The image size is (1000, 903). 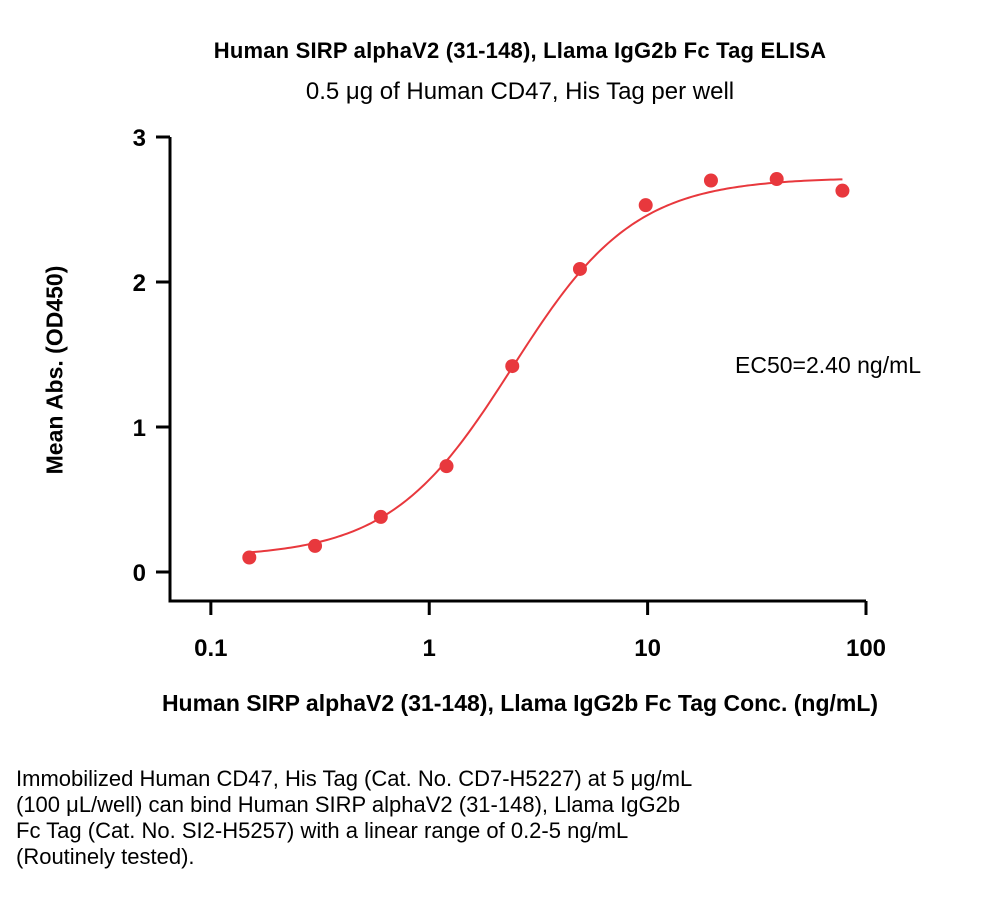 What do you see at coordinates (647, 648) in the screenshot?
I see `x-tick-label: 10` at bounding box center [647, 648].